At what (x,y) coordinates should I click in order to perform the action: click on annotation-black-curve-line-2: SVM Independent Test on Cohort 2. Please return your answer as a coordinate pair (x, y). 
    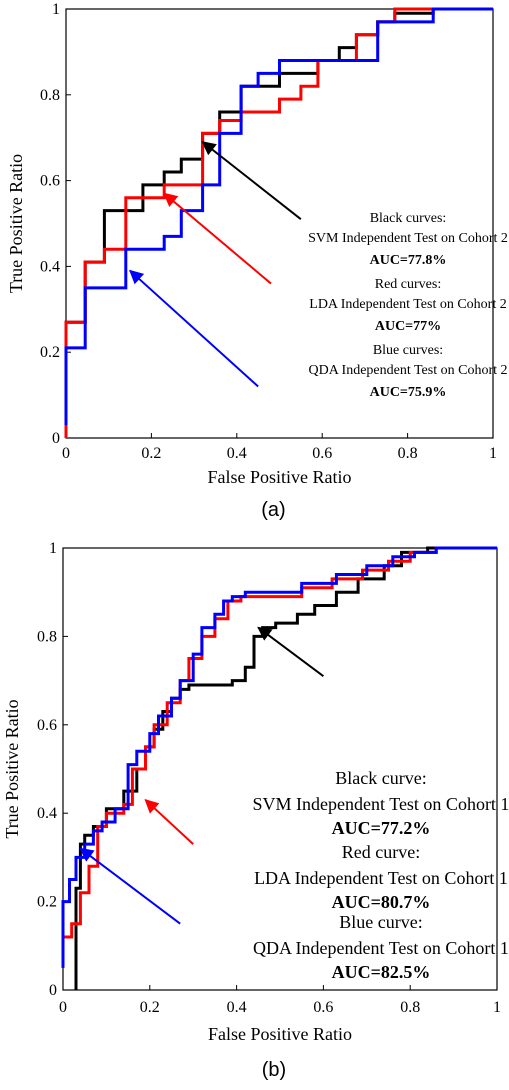
    Looking at the image, I should click on (408, 238).